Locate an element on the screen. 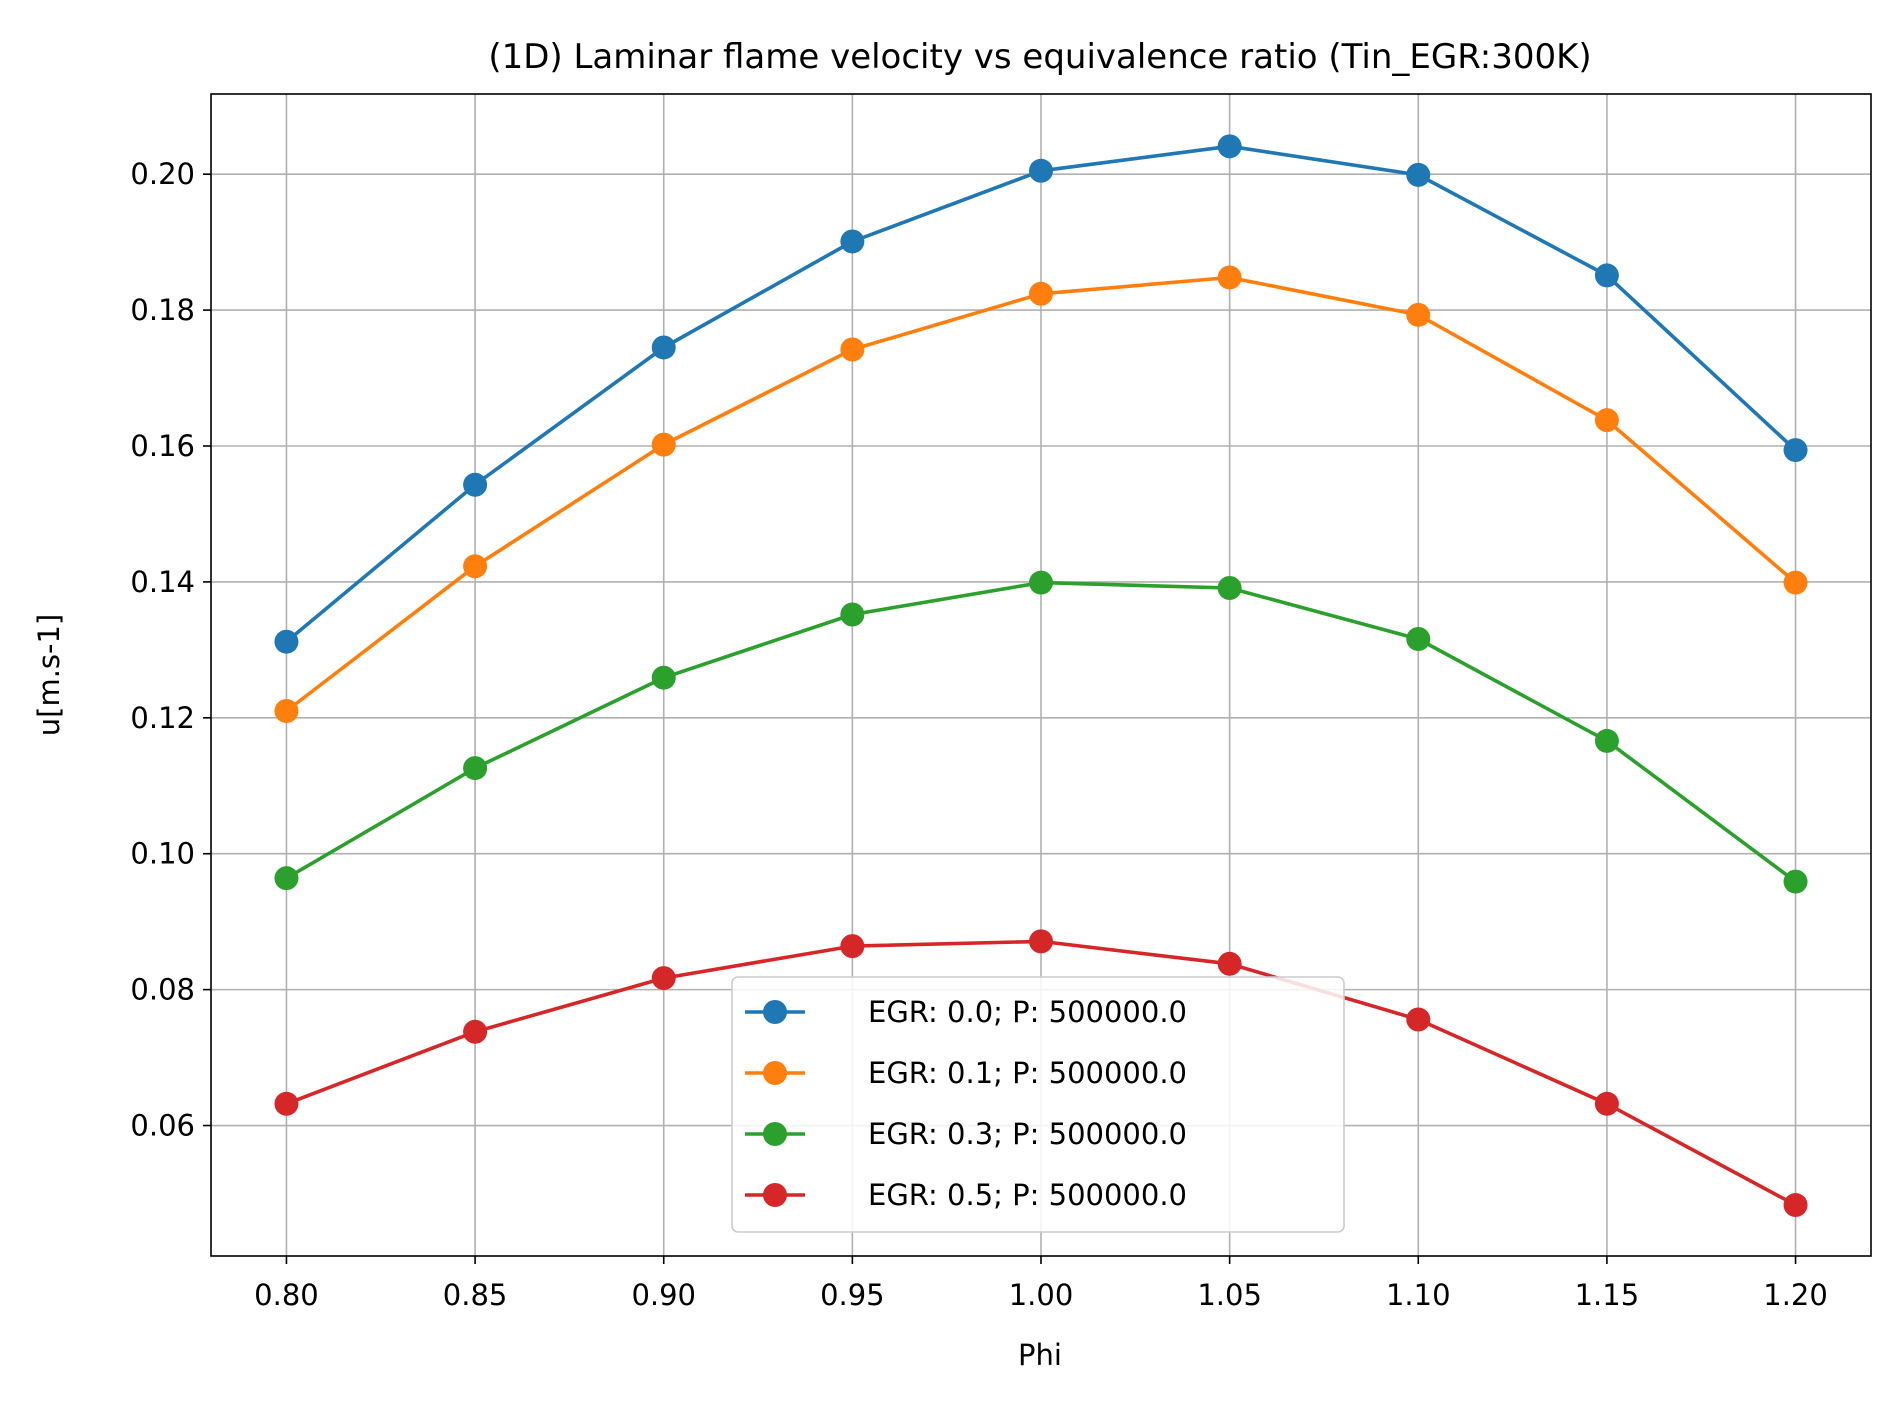 The width and height of the screenshot is (1888, 1405). x-tick-label: 1.20 is located at coordinates (1795, 1295).